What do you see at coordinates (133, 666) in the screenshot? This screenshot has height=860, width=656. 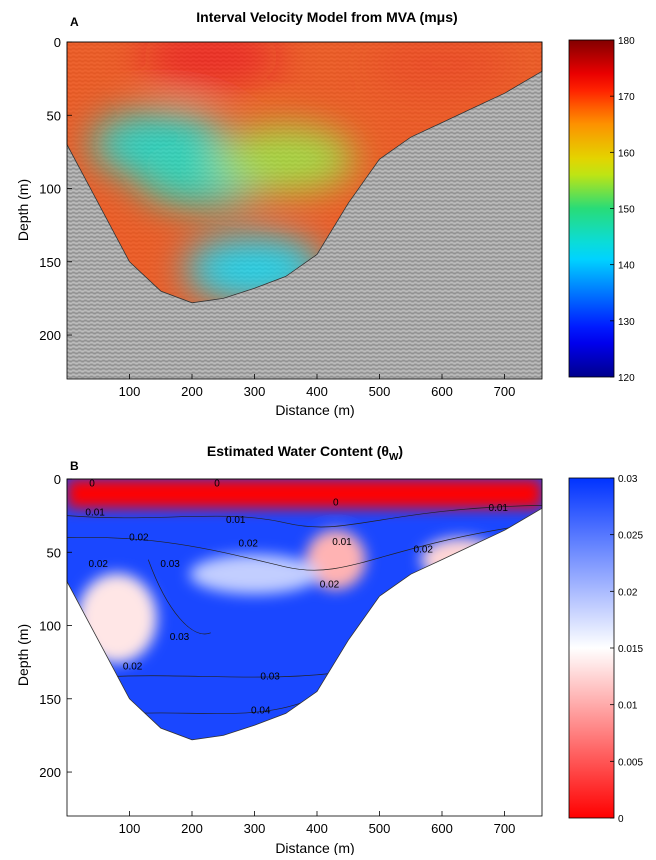 I see `contour-label-12: 0.02` at bounding box center [133, 666].